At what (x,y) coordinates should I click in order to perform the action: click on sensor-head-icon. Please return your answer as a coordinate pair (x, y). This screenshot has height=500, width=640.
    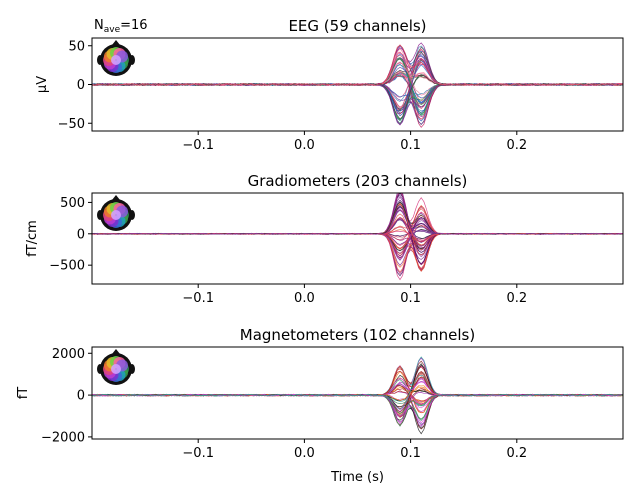
    Looking at the image, I should click on (116, 367).